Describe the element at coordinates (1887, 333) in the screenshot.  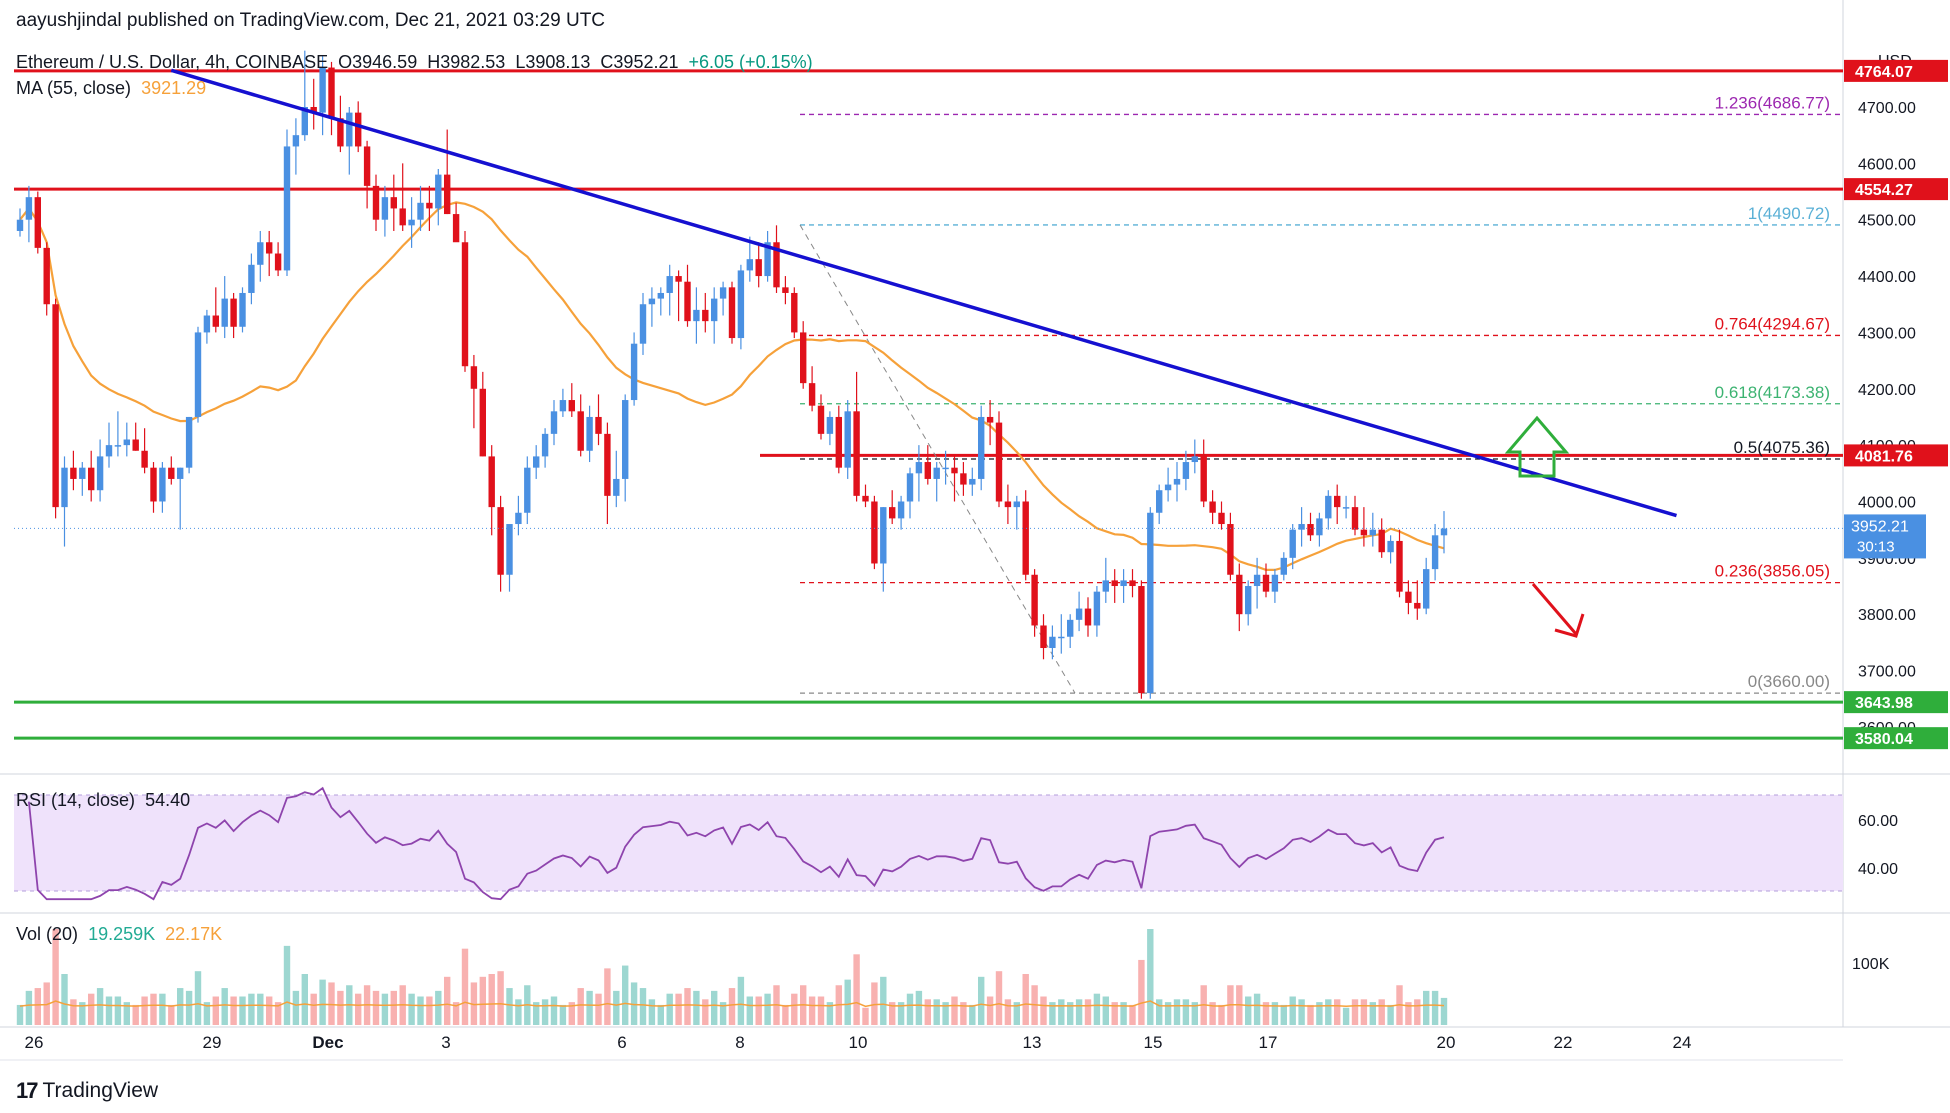
I see `price-tick-label: 4300.00` at that location.